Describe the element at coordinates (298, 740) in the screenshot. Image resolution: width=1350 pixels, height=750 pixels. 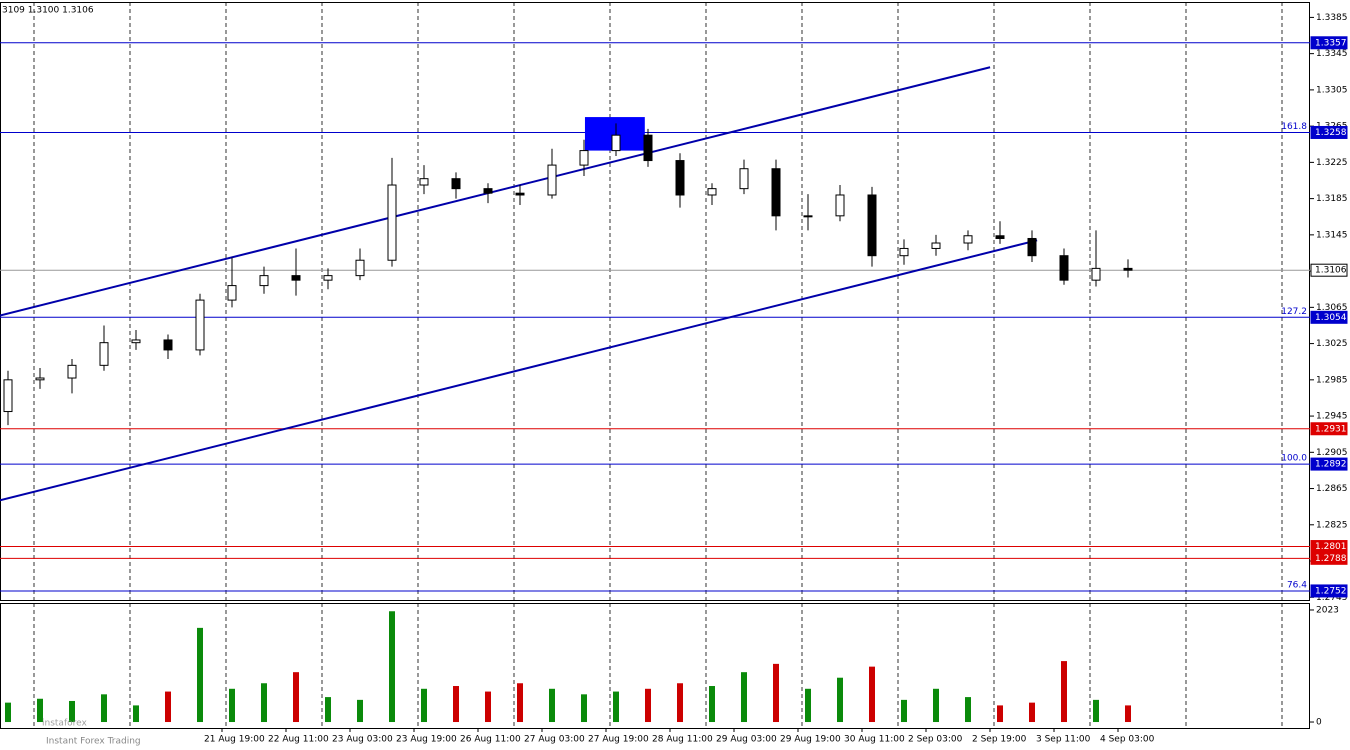
I see `x-tick-label: 22 Aug 11:00` at that location.